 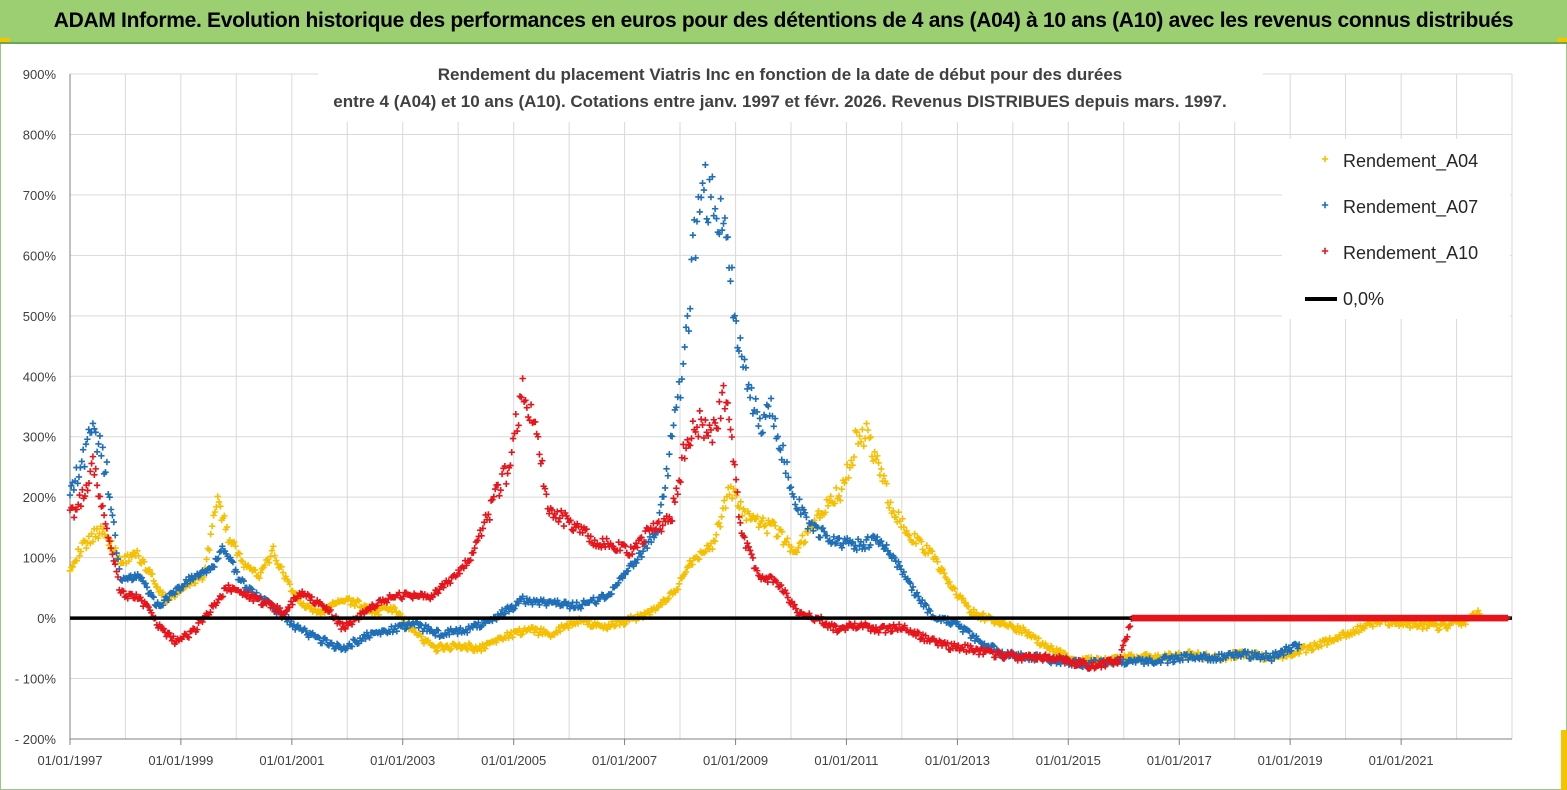 I want to click on chart-title-backdrop, so click(x=790, y=90).